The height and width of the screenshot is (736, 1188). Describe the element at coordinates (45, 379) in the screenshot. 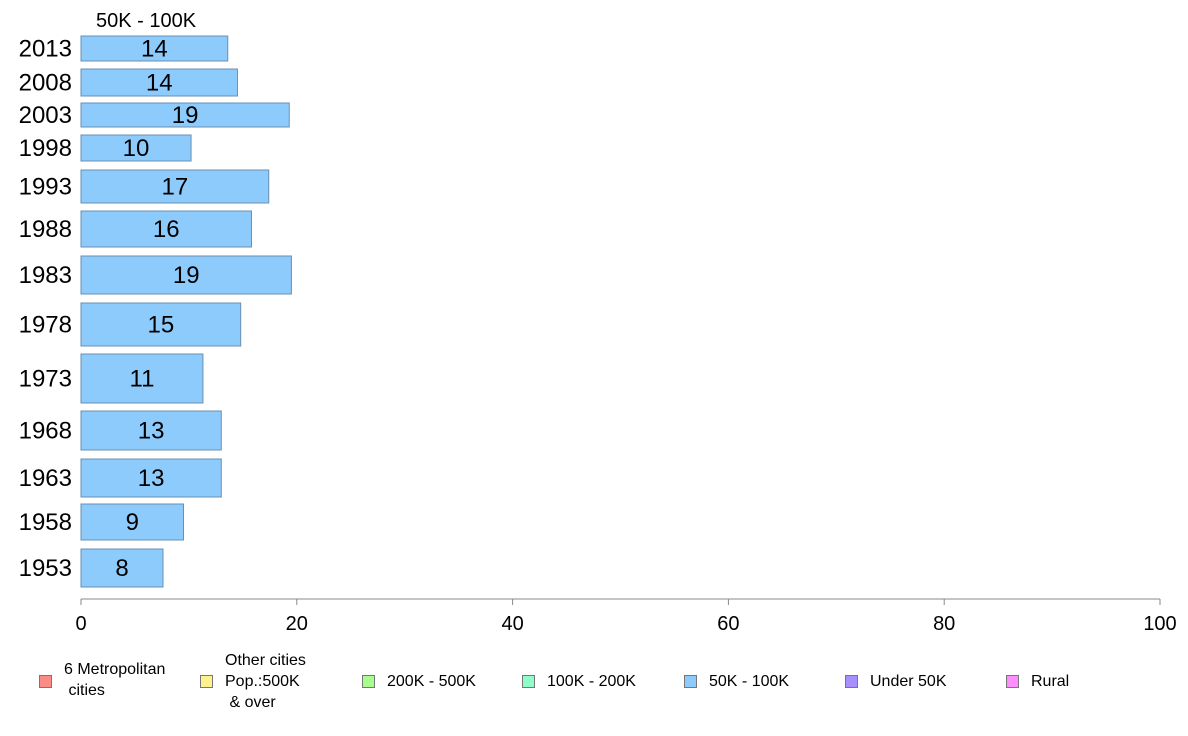

I see `category-label: 1973` at that location.